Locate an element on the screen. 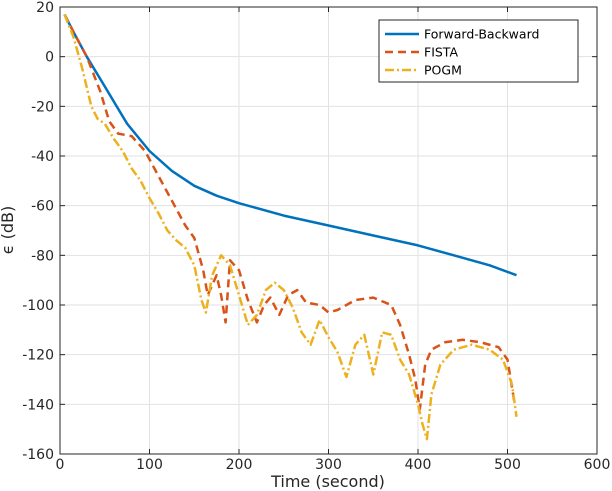  x-tick-label: 0 is located at coordinates (60, 465).